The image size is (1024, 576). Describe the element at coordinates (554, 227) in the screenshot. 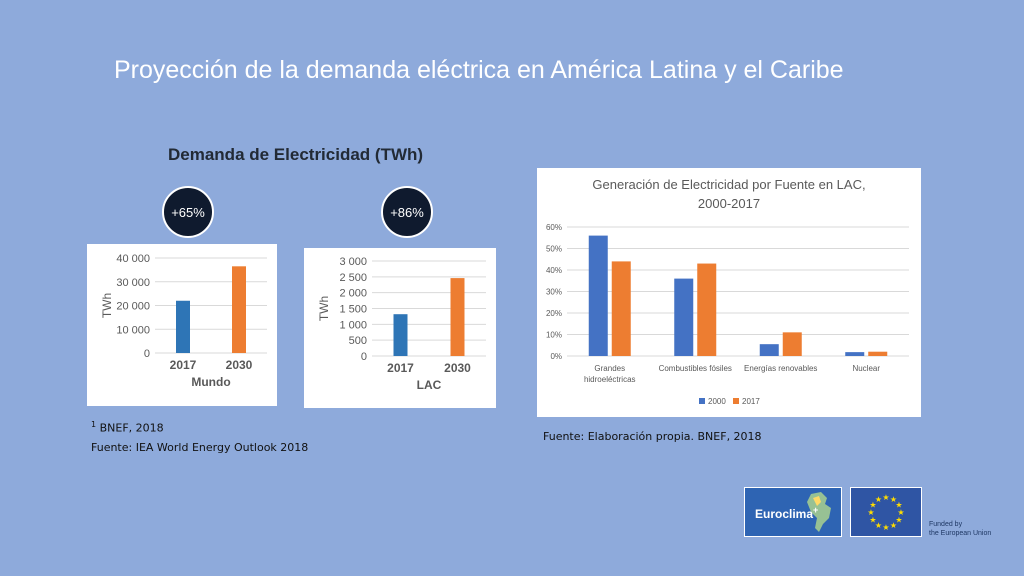

I see `y-tick-label: 60%` at that location.